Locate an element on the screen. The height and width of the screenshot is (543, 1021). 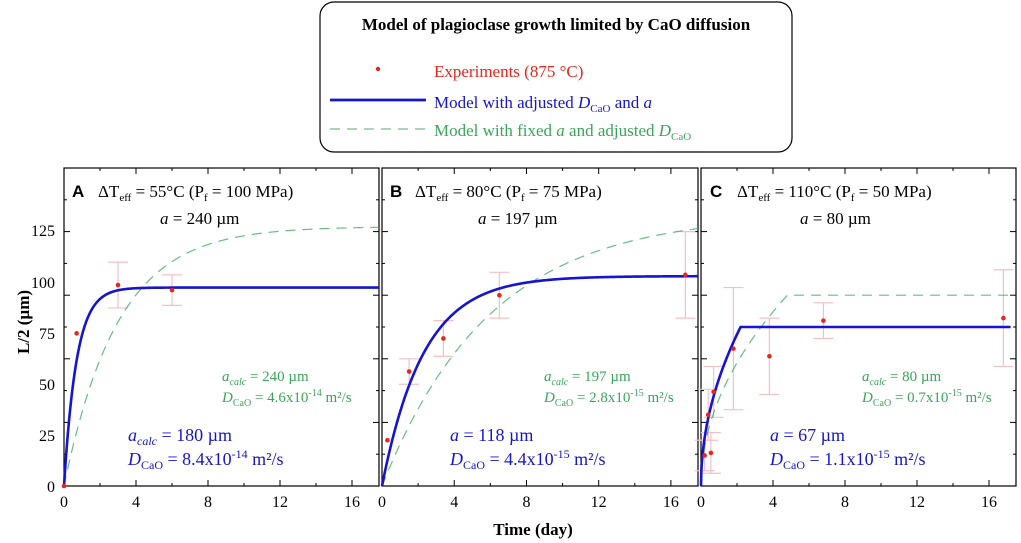
panel-letter: C is located at coordinates (716, 191).